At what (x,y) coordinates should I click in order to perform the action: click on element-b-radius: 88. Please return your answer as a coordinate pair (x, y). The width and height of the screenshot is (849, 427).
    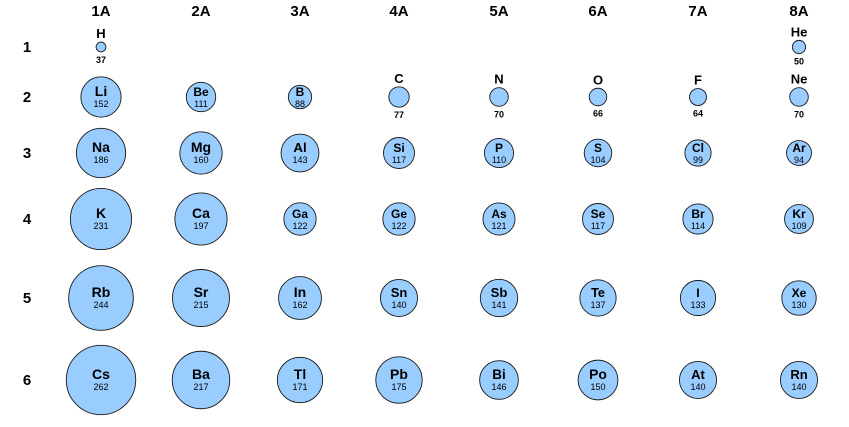
    Looking at the image, I should click on (300, 104).